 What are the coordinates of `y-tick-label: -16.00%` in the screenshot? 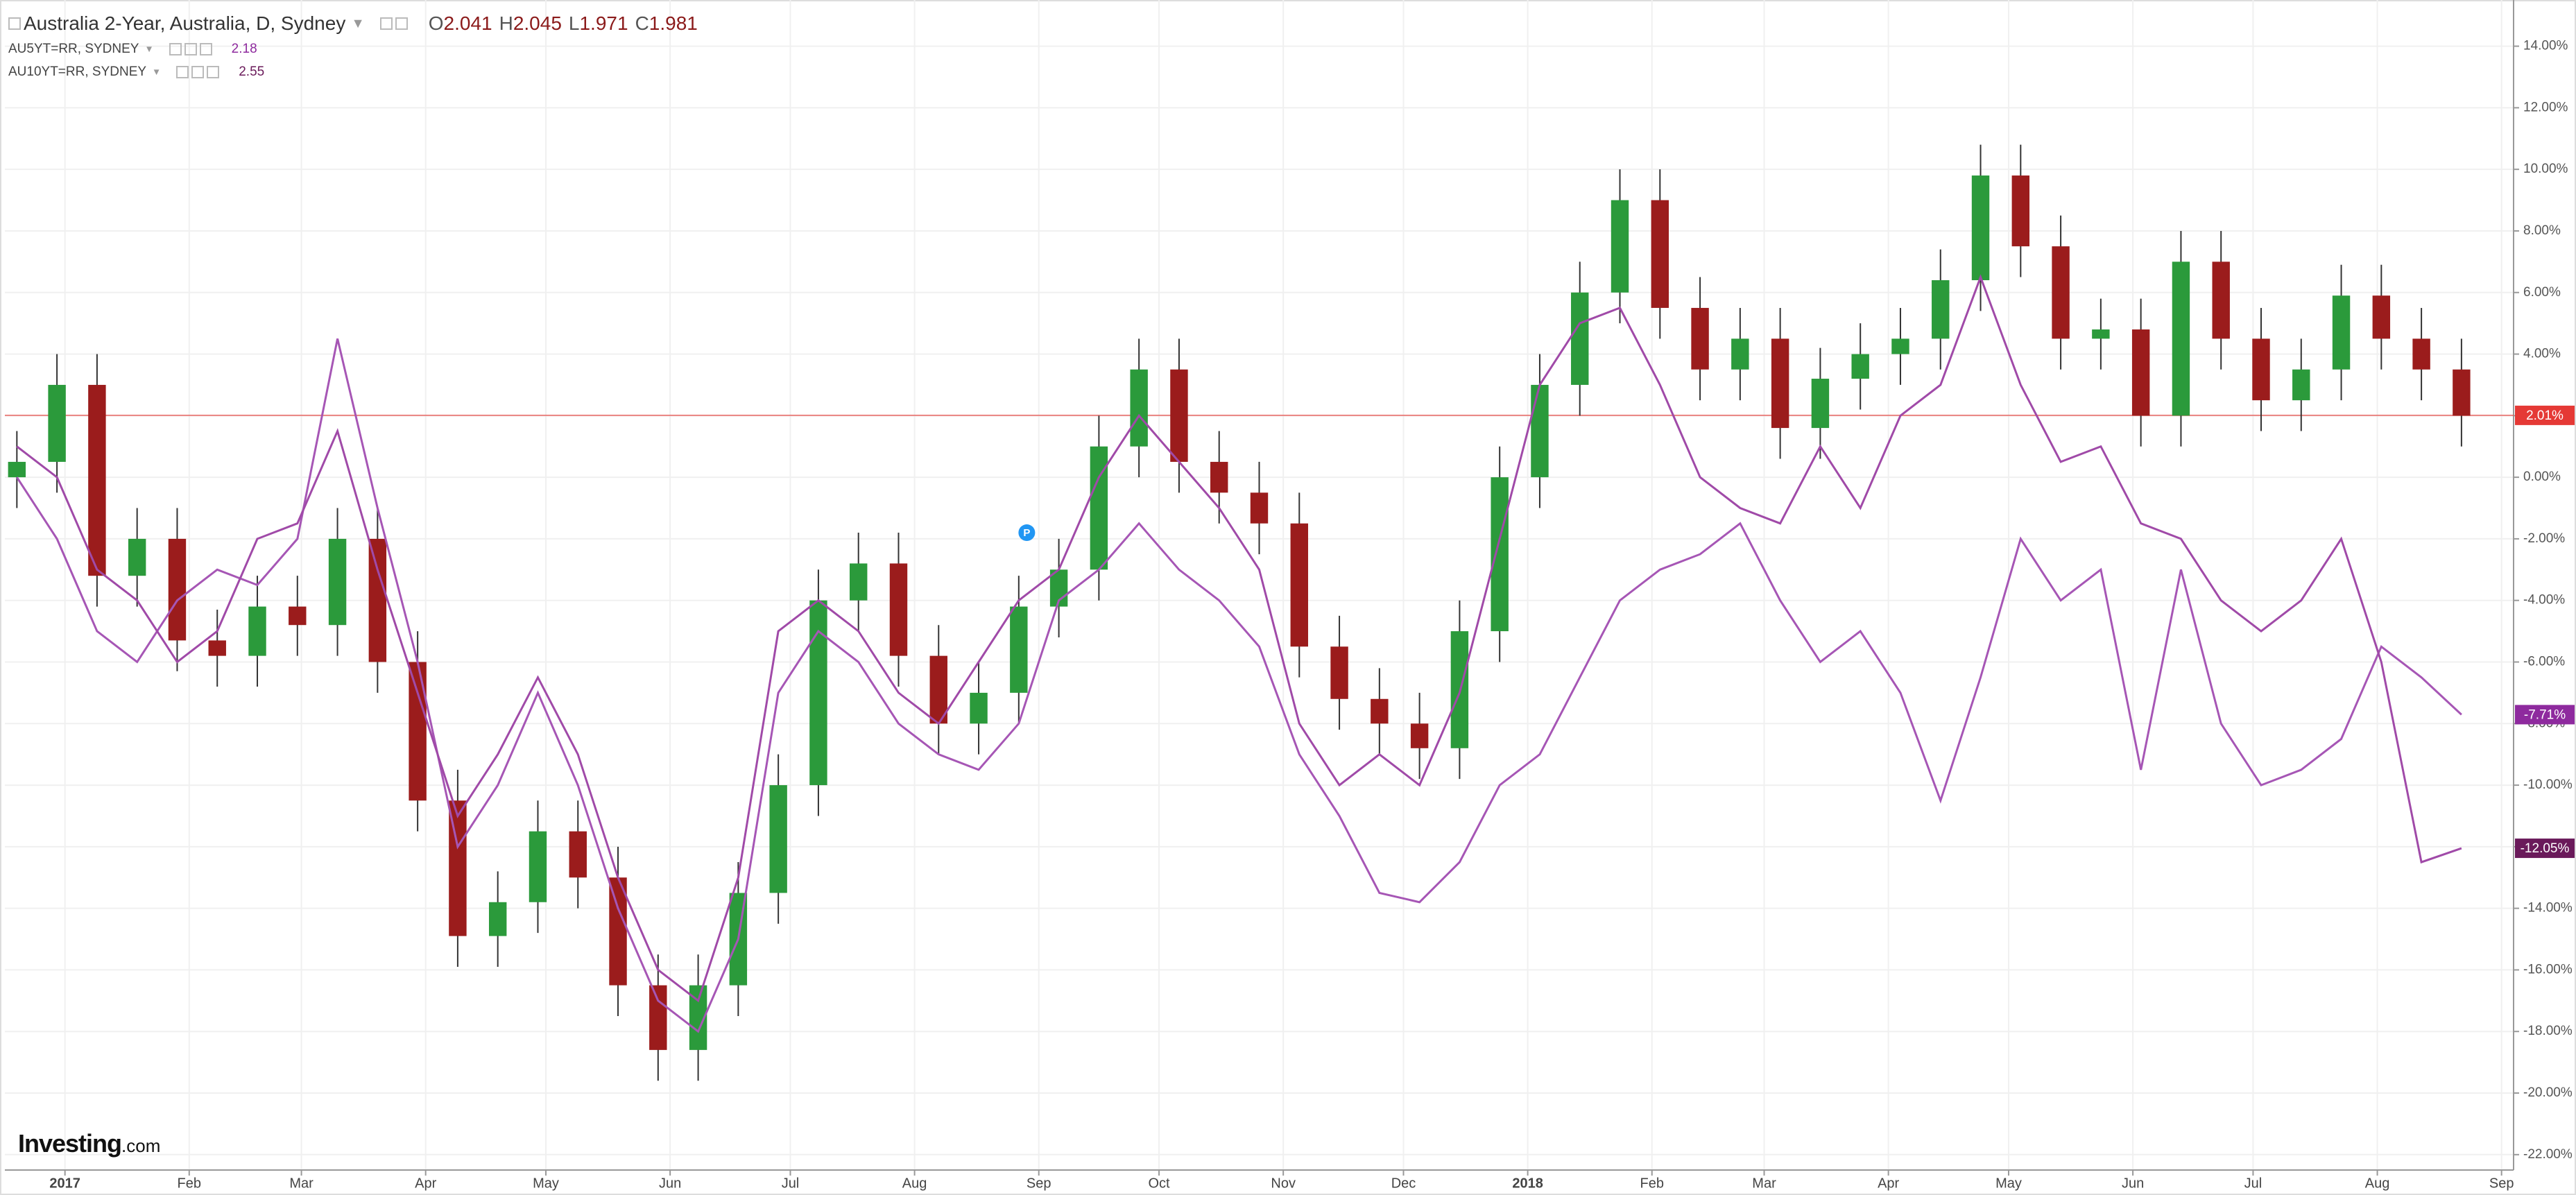 It's located at (2548, 969).